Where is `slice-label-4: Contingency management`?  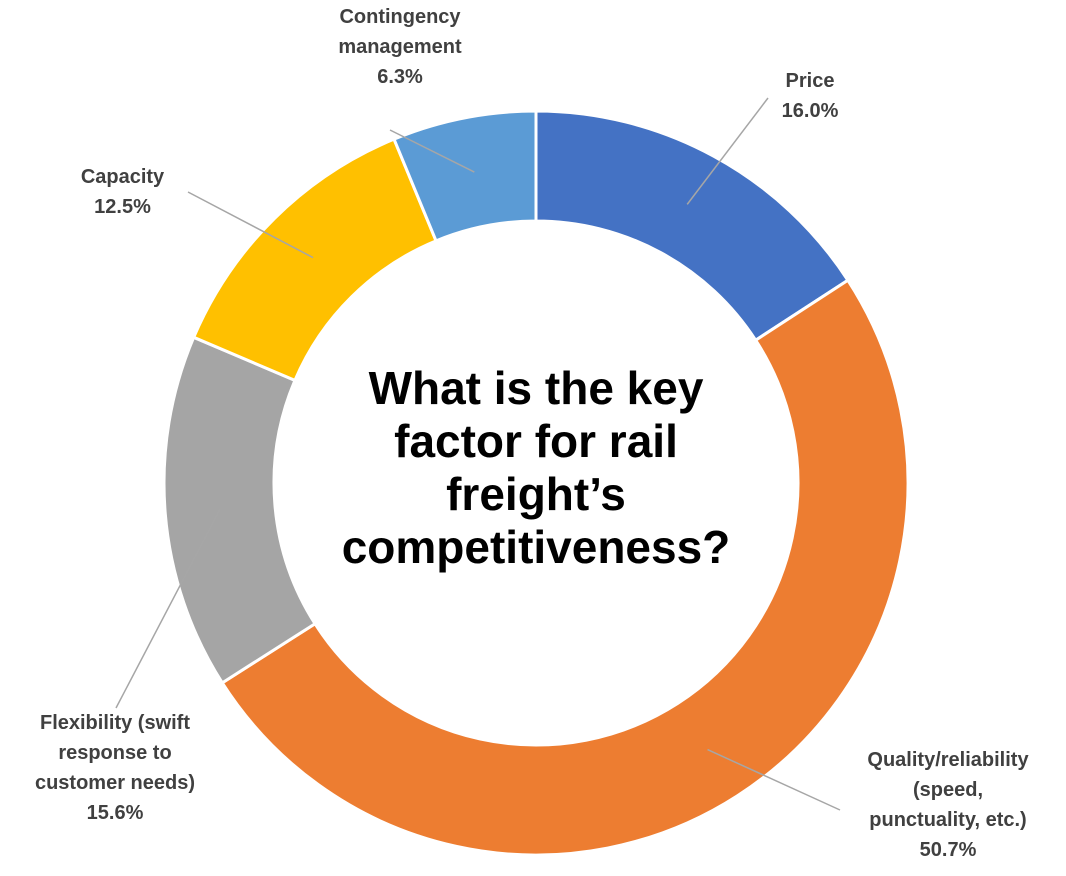
slice-label-4: Contingency management is located at coordinates (400, 32).